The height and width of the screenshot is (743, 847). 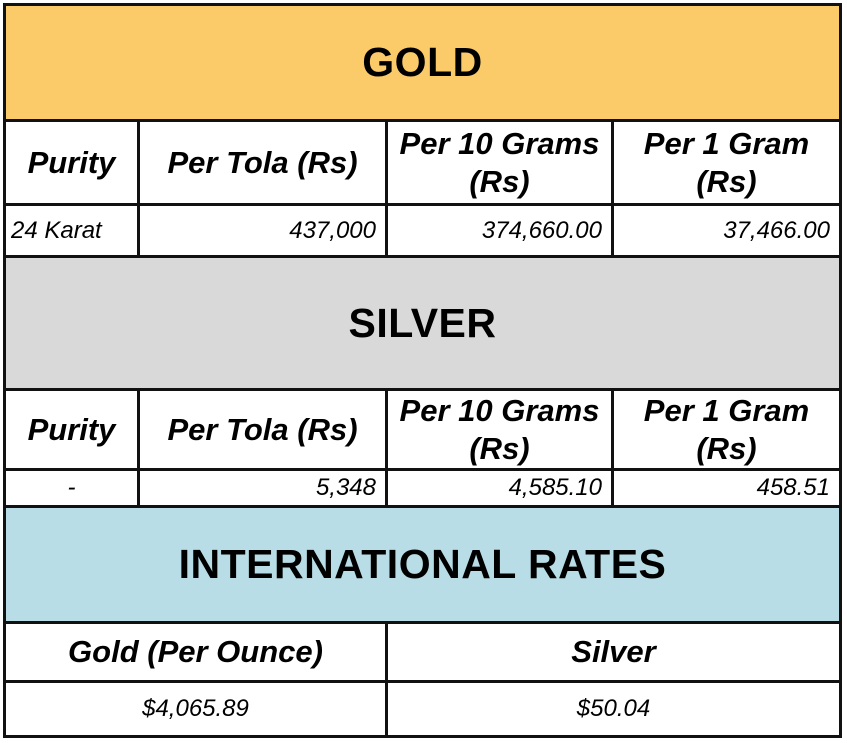 I want to click on gold-value-row: 24 Karat 437,000 374,660.00 37,466.00, so click(x=422, y=232).